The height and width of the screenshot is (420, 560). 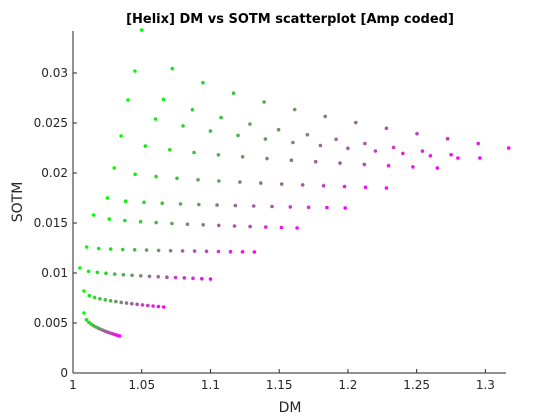 I want to click on y-axis-ticks: 0 0.005 0.01 0.015 0.02 0.025 0.03, so click(x=55, y=223).